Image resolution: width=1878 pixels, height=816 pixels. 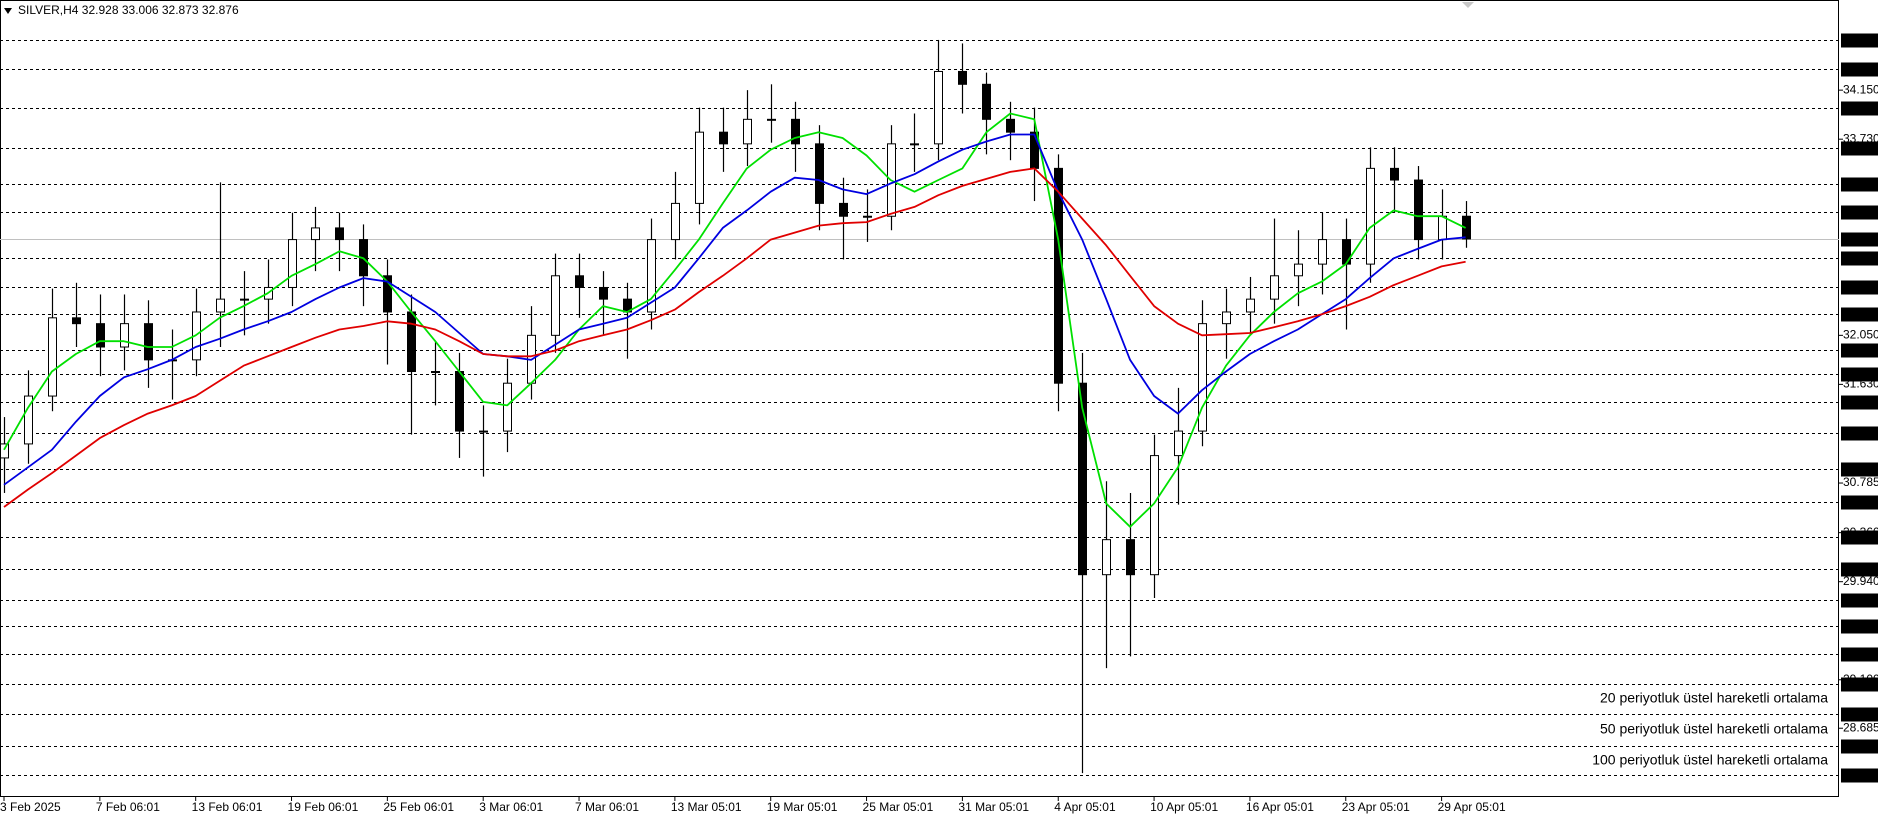 What do you see at coordinates (1860, 375) in the screenshot?
I see `level-label: 31.723` at bounding box center [1860, 375].